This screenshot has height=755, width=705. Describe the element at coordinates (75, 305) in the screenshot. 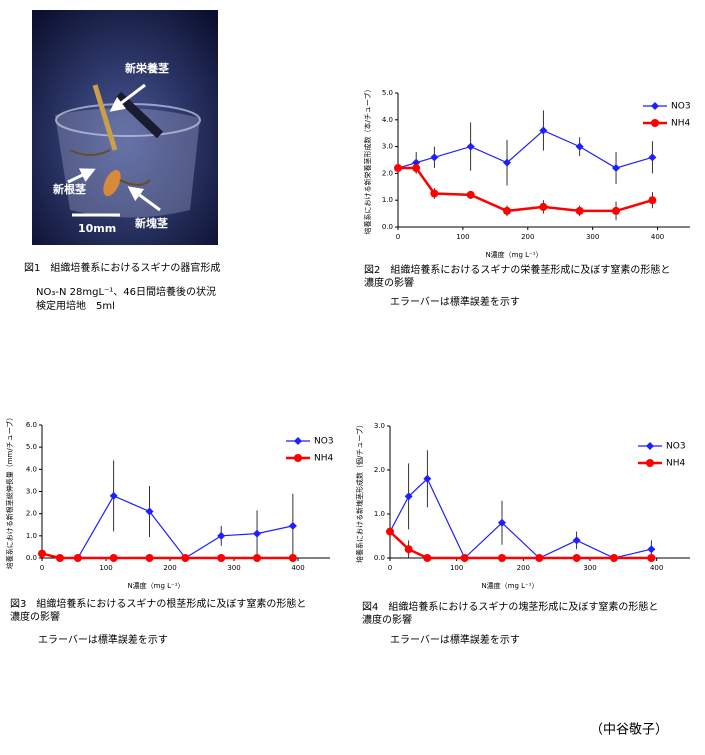

I see `note: 検定用培地 5ml` at that location.